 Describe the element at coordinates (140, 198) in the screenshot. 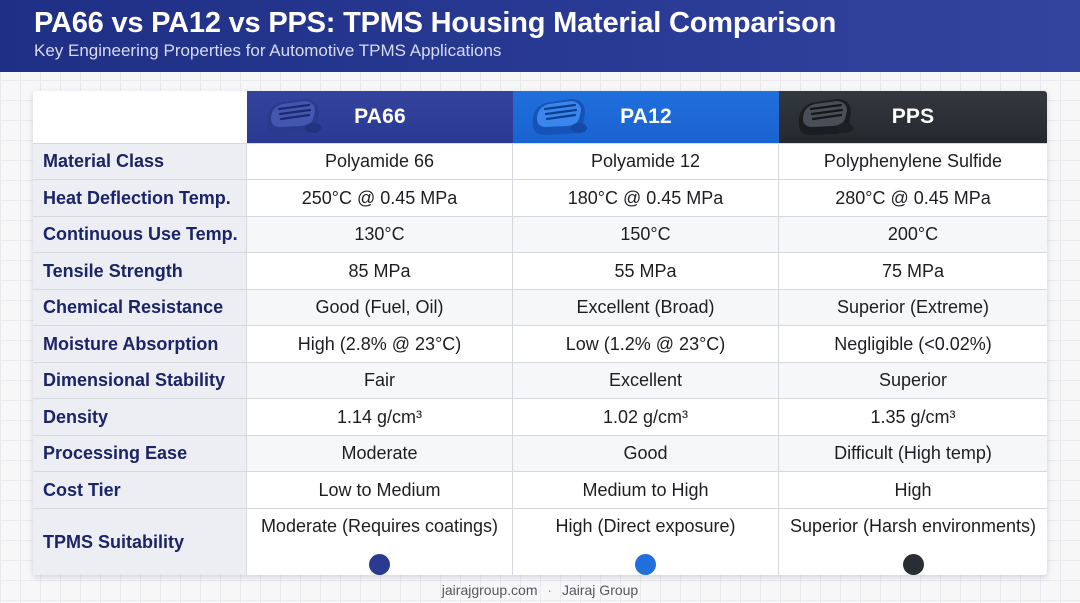

I see `row-label: Heat Deflection Temp.` at that location.